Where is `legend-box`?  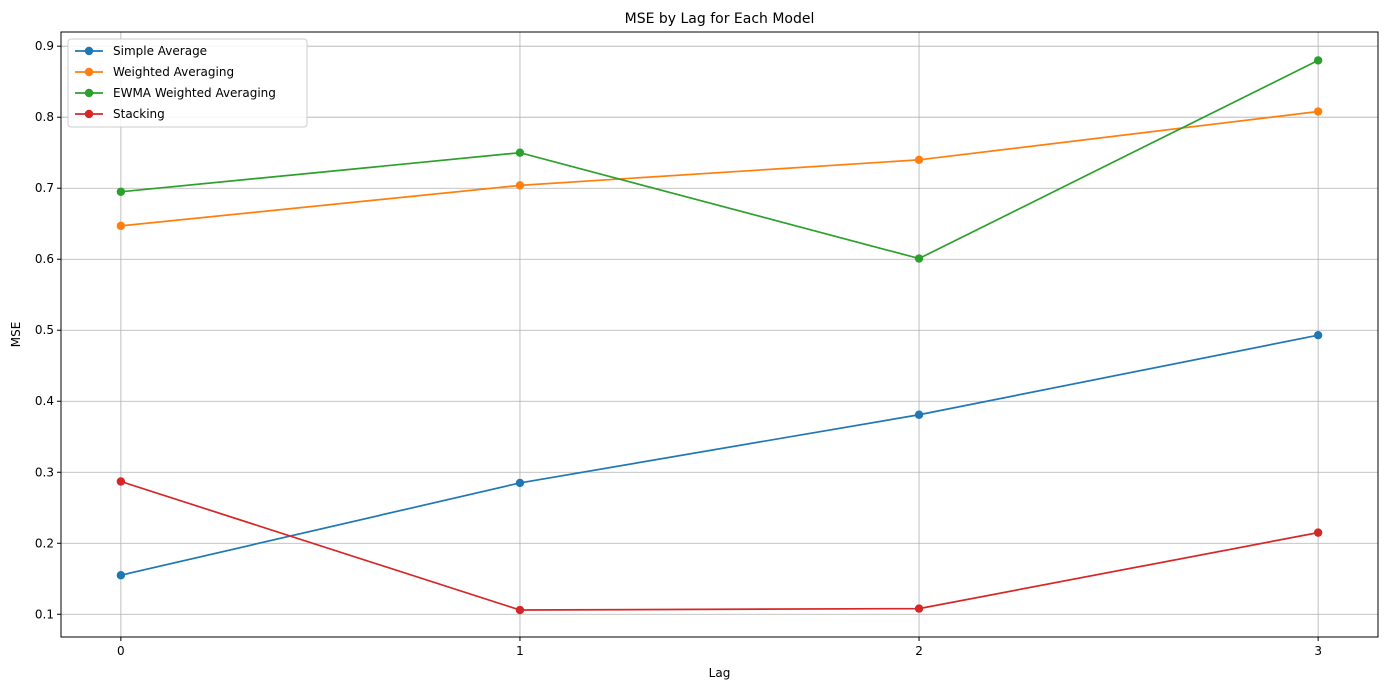 legend-box is located at coordinates (187, 83).